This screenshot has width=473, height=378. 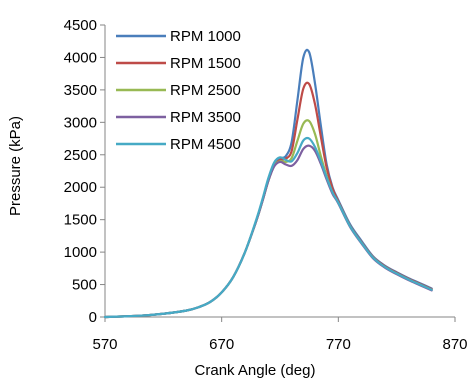 What do you see at coordinates (80, 155) in the screenshot?
I see `y-tick-label: 2500` at bounding box center [80, 155].